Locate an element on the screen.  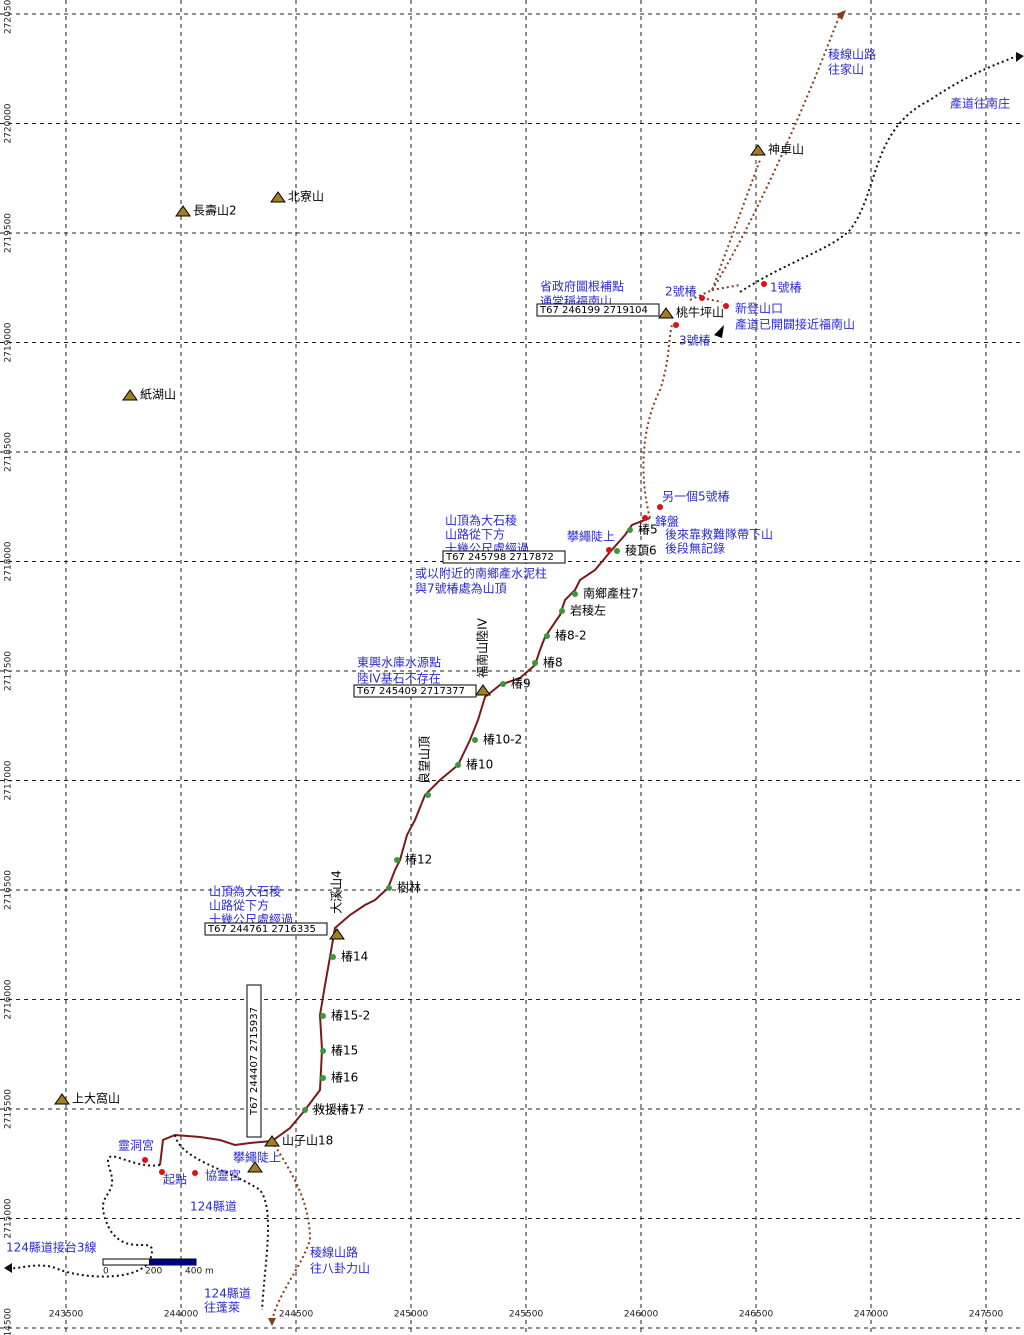
coord-label: T67 245409 2717377 is located at coordinates (410, 691).